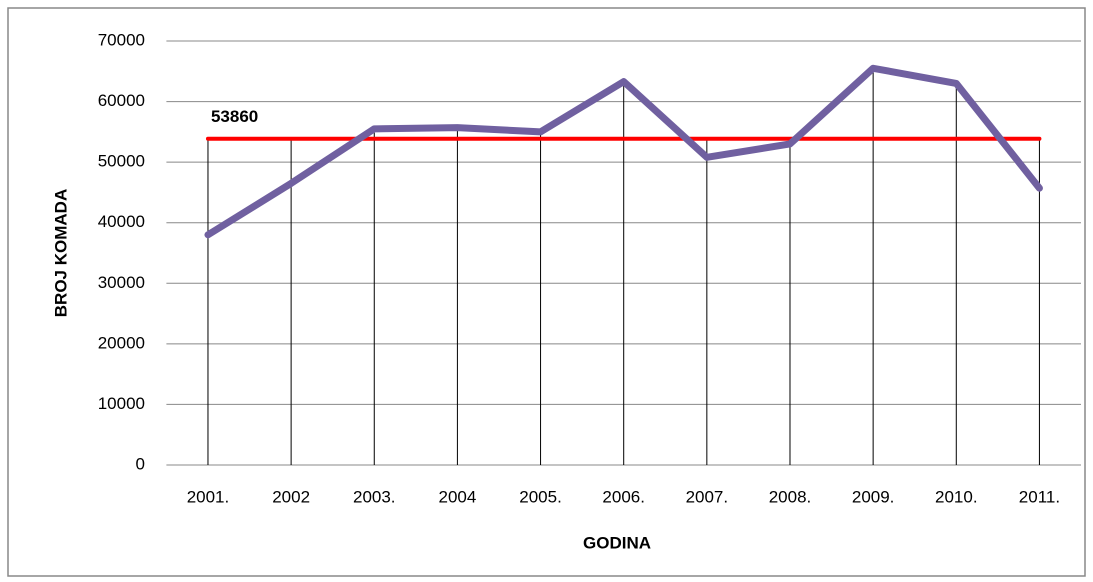 The image size is (1093, 582). What do you see at coordinates (956, 496) in the screenshot?
I see `x-tick-label: 2010.` at bounding box center [956, 496].